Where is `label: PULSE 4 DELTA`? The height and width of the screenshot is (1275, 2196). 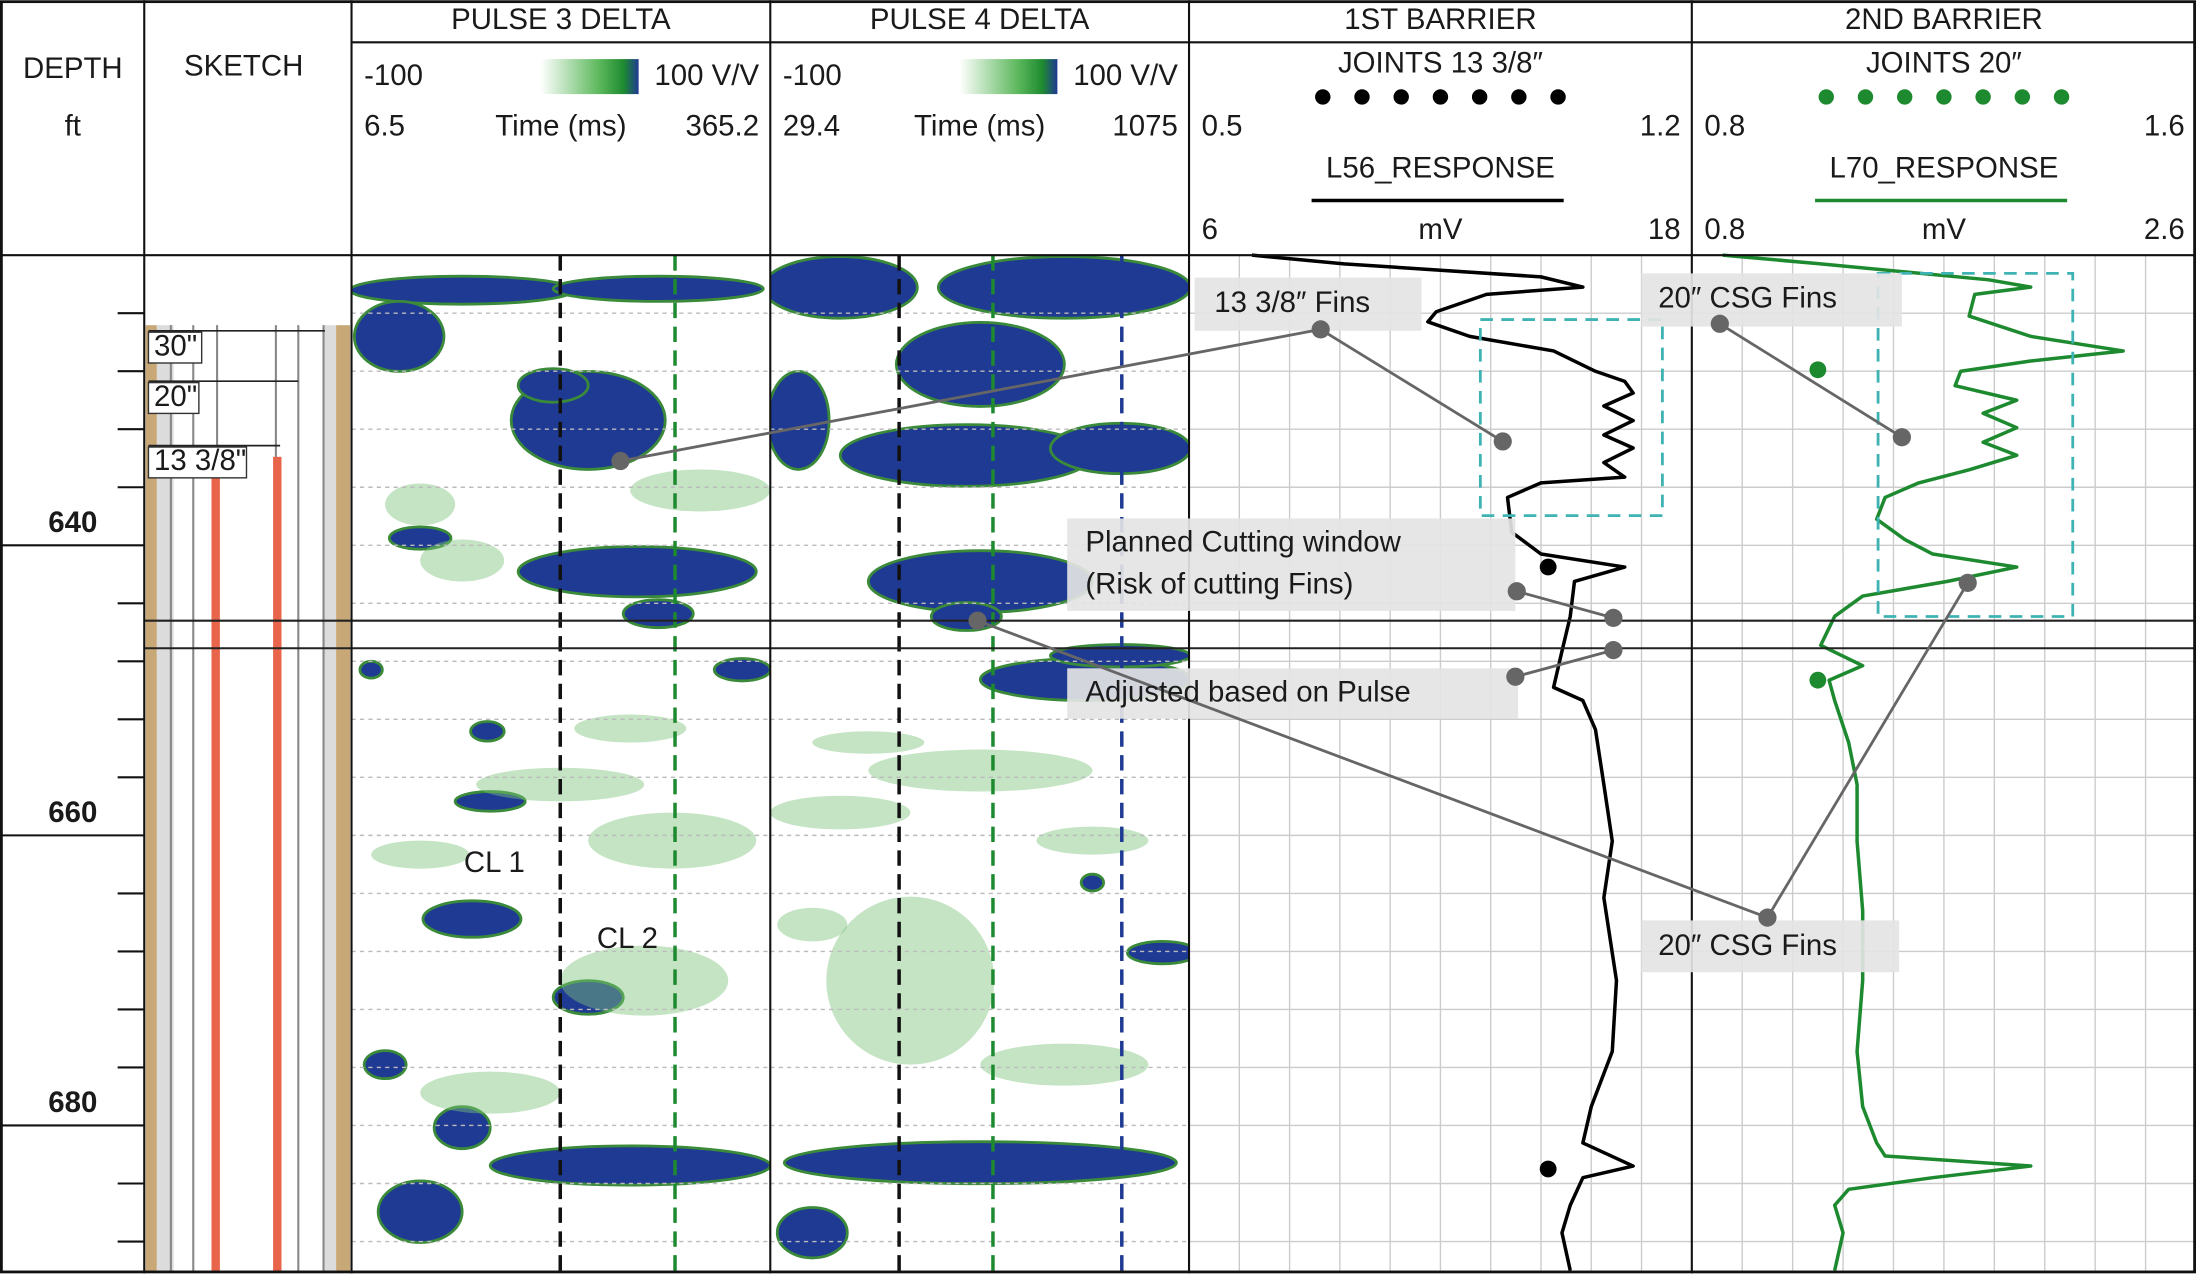 label: PULSE 4 DELTA is located at coordinates (980, 19).